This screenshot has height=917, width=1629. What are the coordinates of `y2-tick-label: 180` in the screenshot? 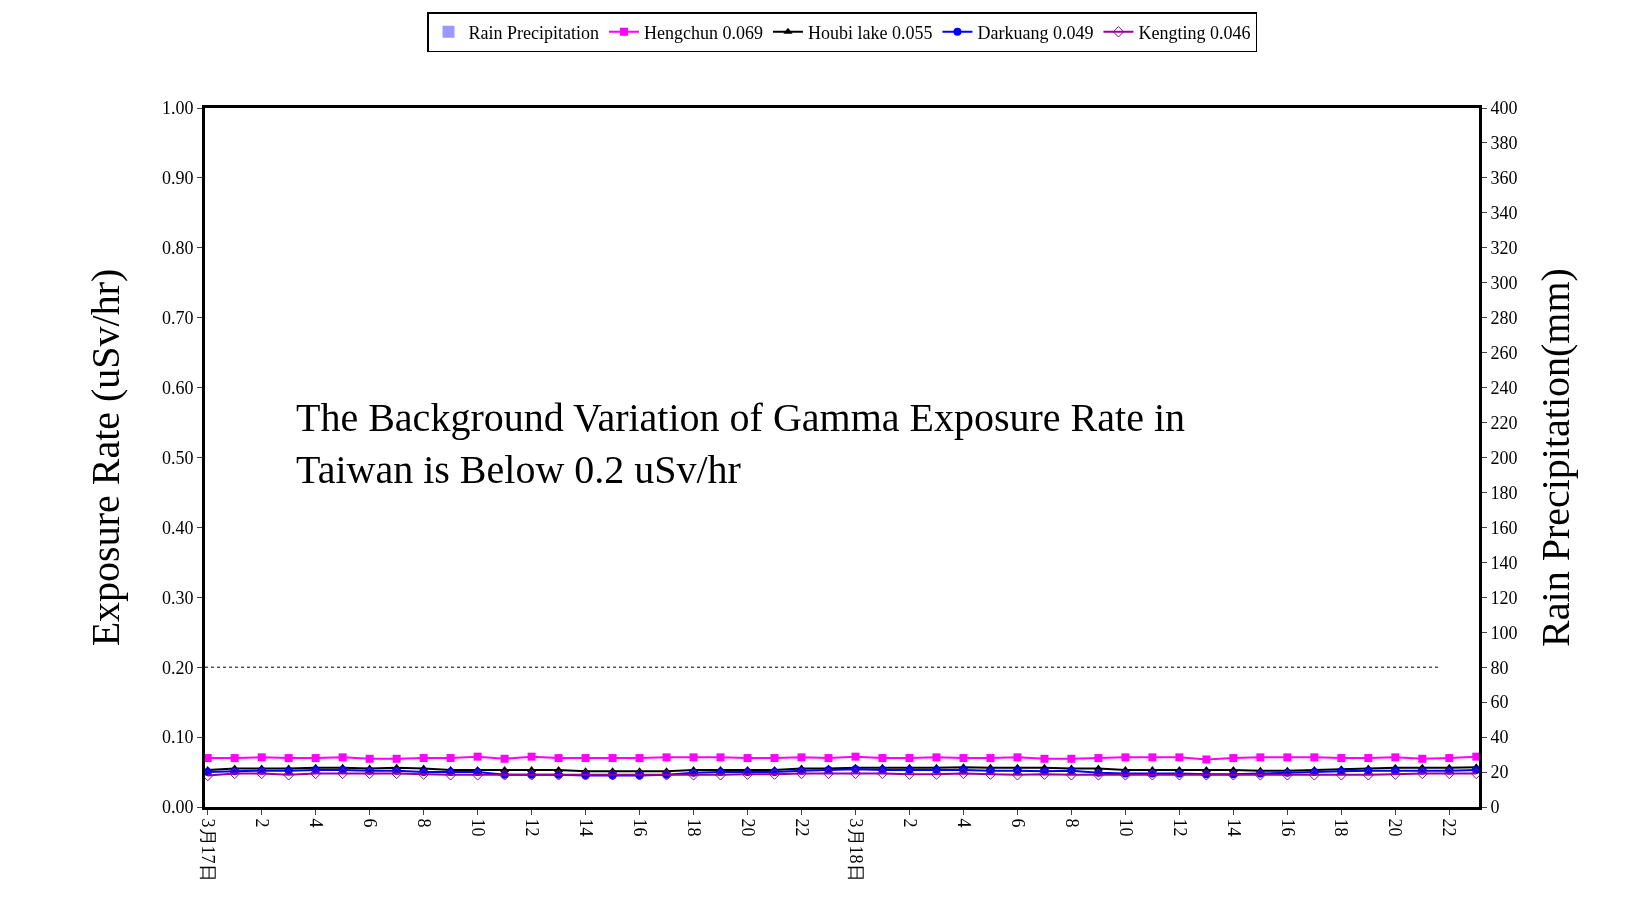 It's located at (1504, 492).